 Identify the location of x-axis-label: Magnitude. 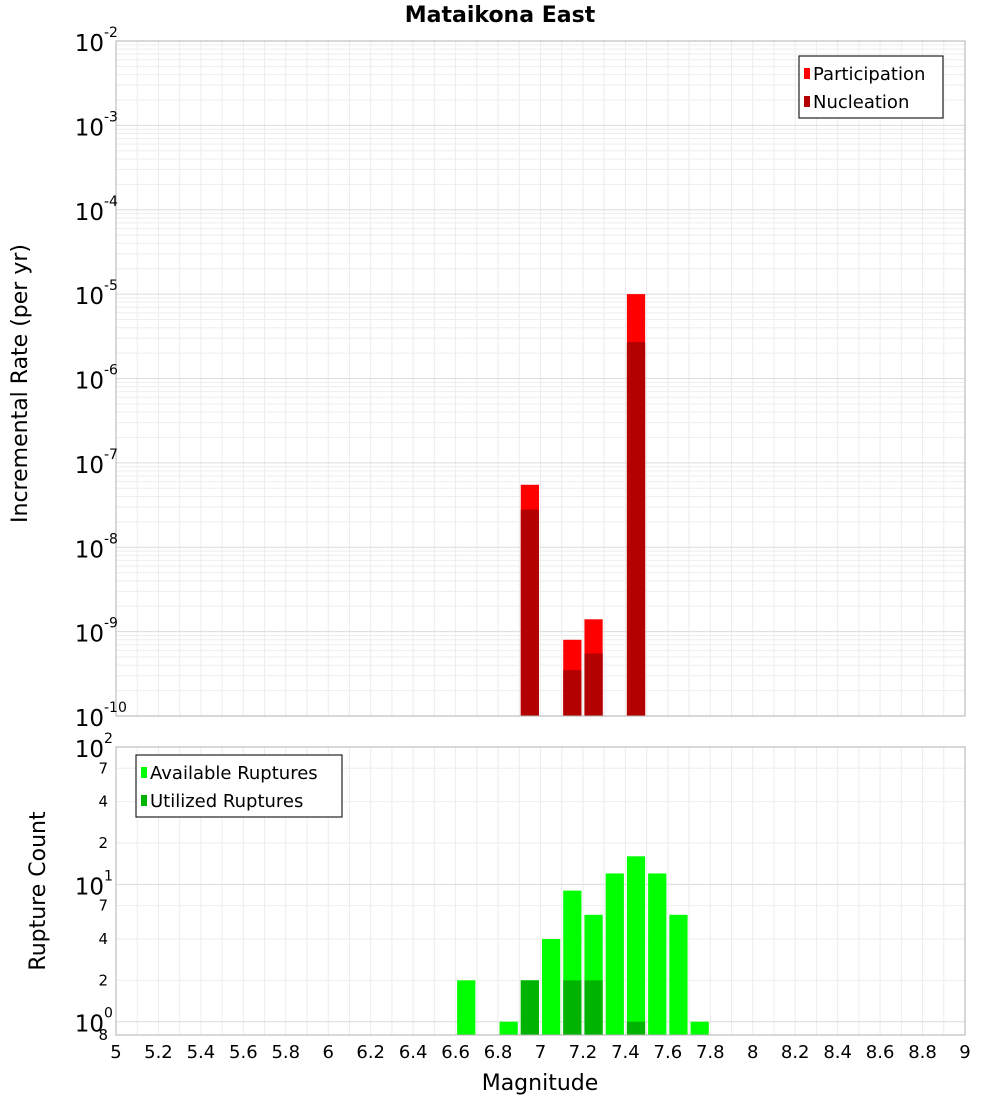
(540, 1083).